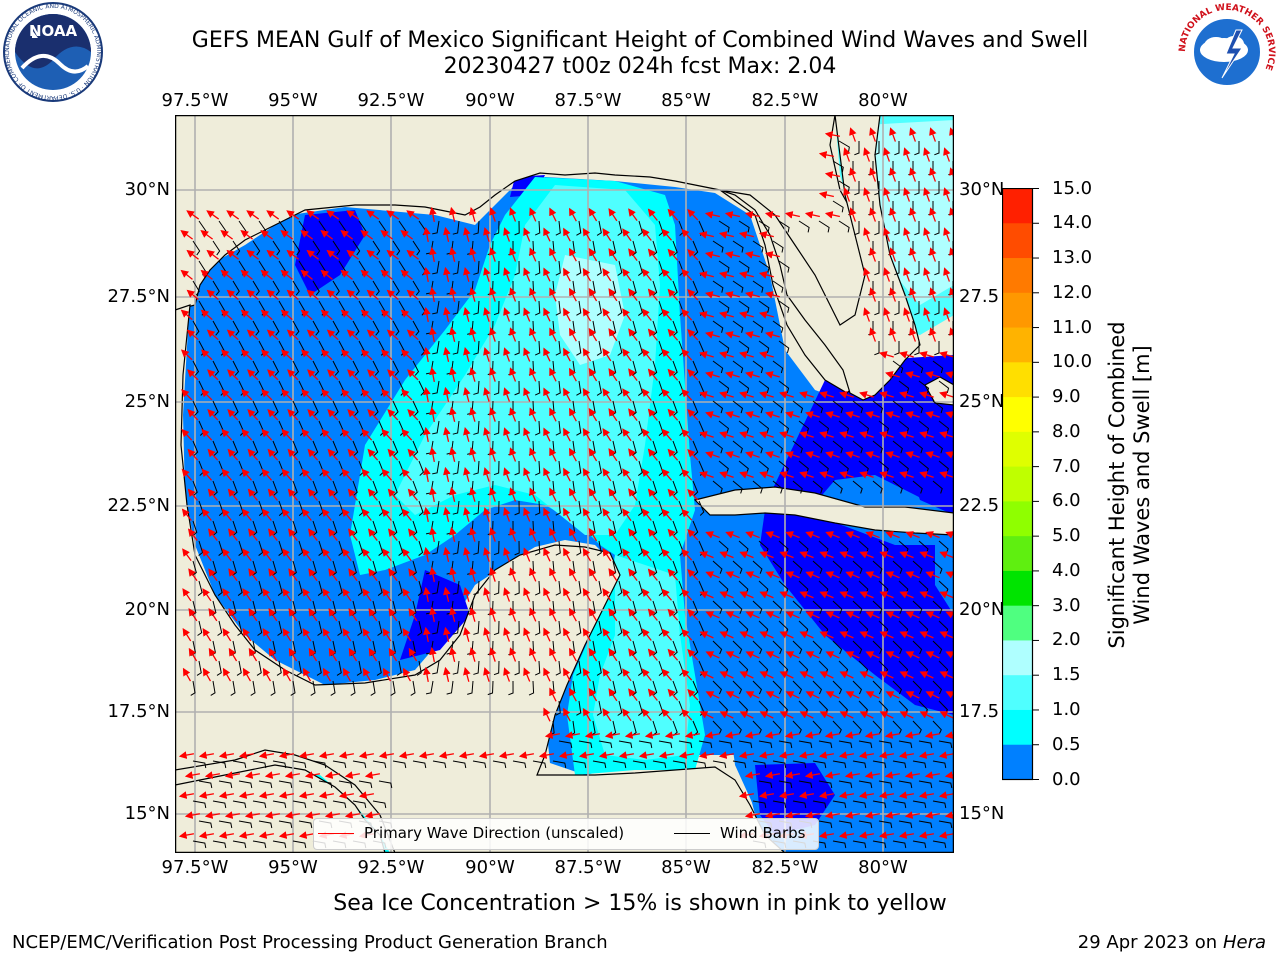 The height and width of the screenshot is (960, 1280). What do you see at coordinates (982, 813) in the screenshot?
I see `lat-label-right: 15°N` at bounding box center [982, 813].